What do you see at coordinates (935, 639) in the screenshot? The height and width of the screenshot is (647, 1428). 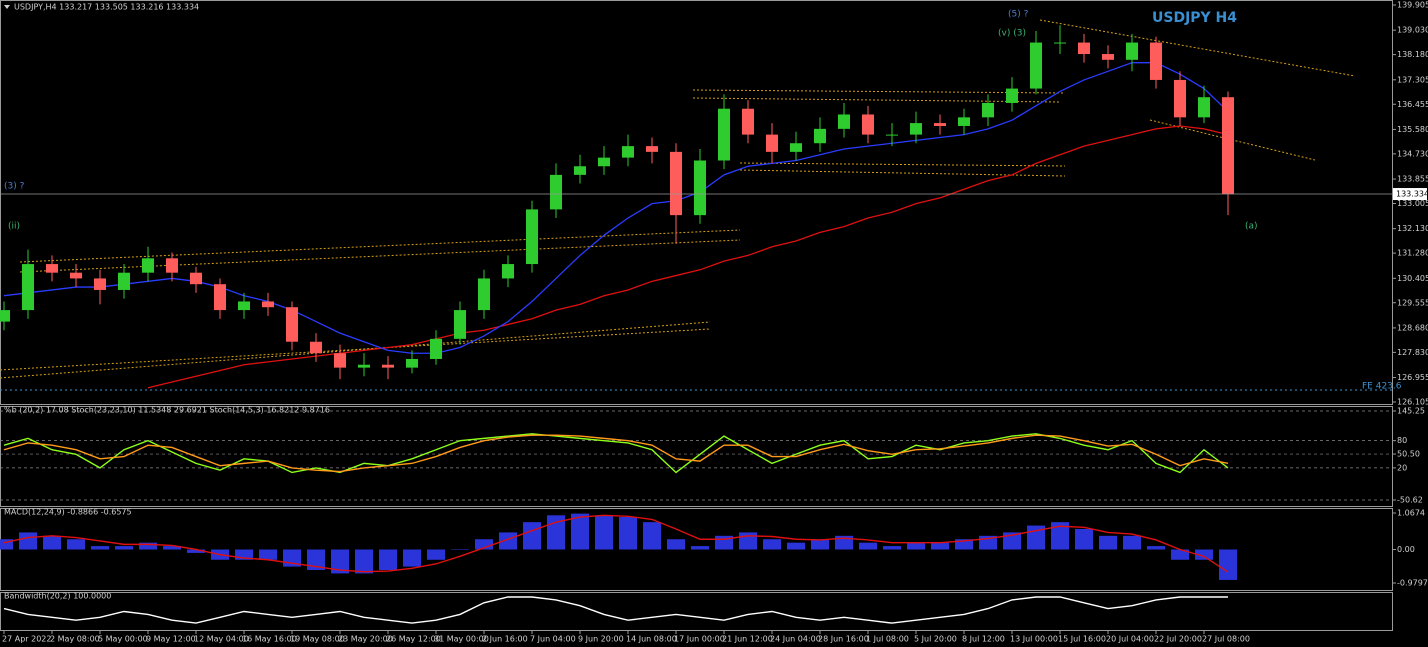 I see `x-tick-label: 5 Jul 20:00` at bounding box center [935, 639].